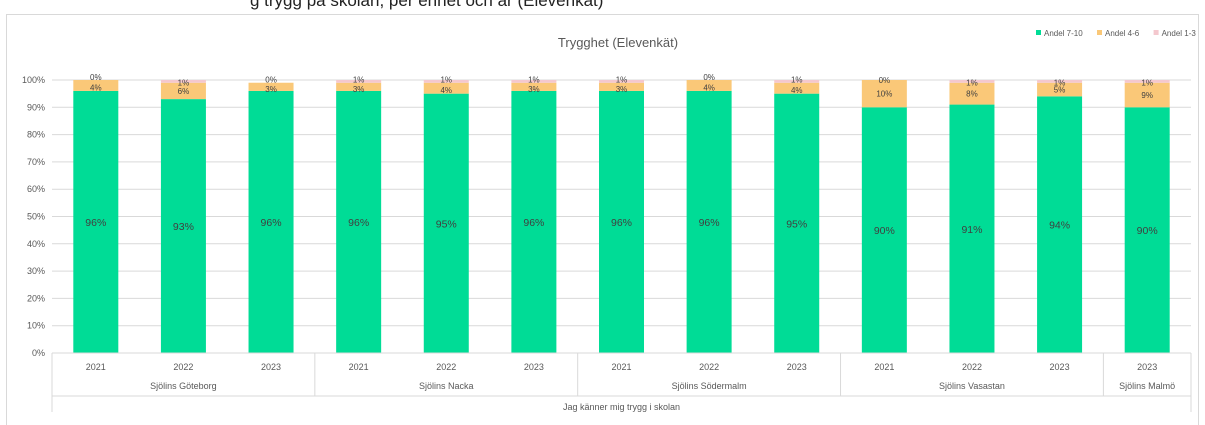 This screenshot has width=1205, height=425. I want to click on y-tick-label: 40%, so click(36, 244).